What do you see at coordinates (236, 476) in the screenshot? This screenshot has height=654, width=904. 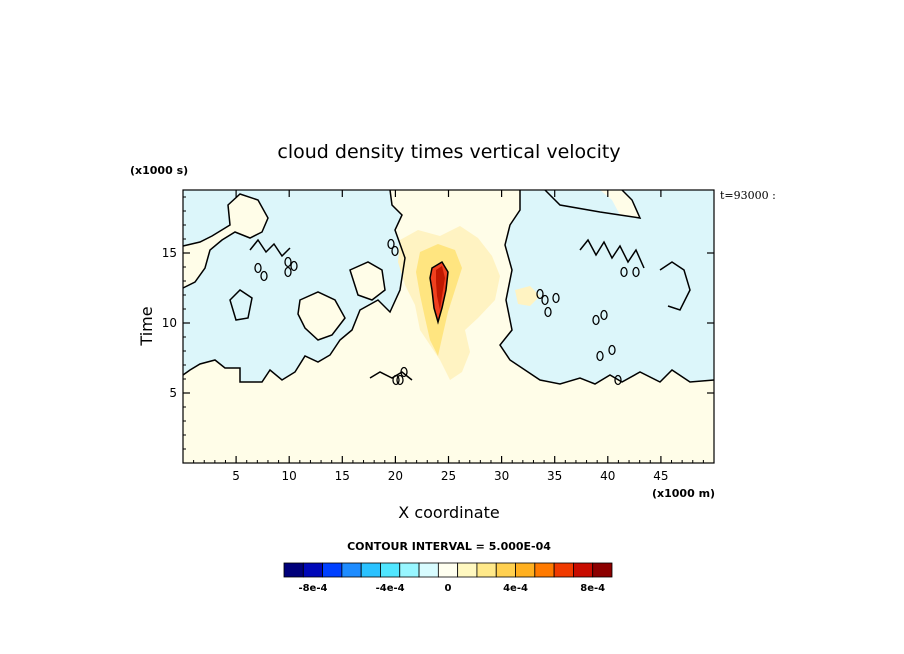 I see `x-tick-label: 5` at bounding box center [236, 476].